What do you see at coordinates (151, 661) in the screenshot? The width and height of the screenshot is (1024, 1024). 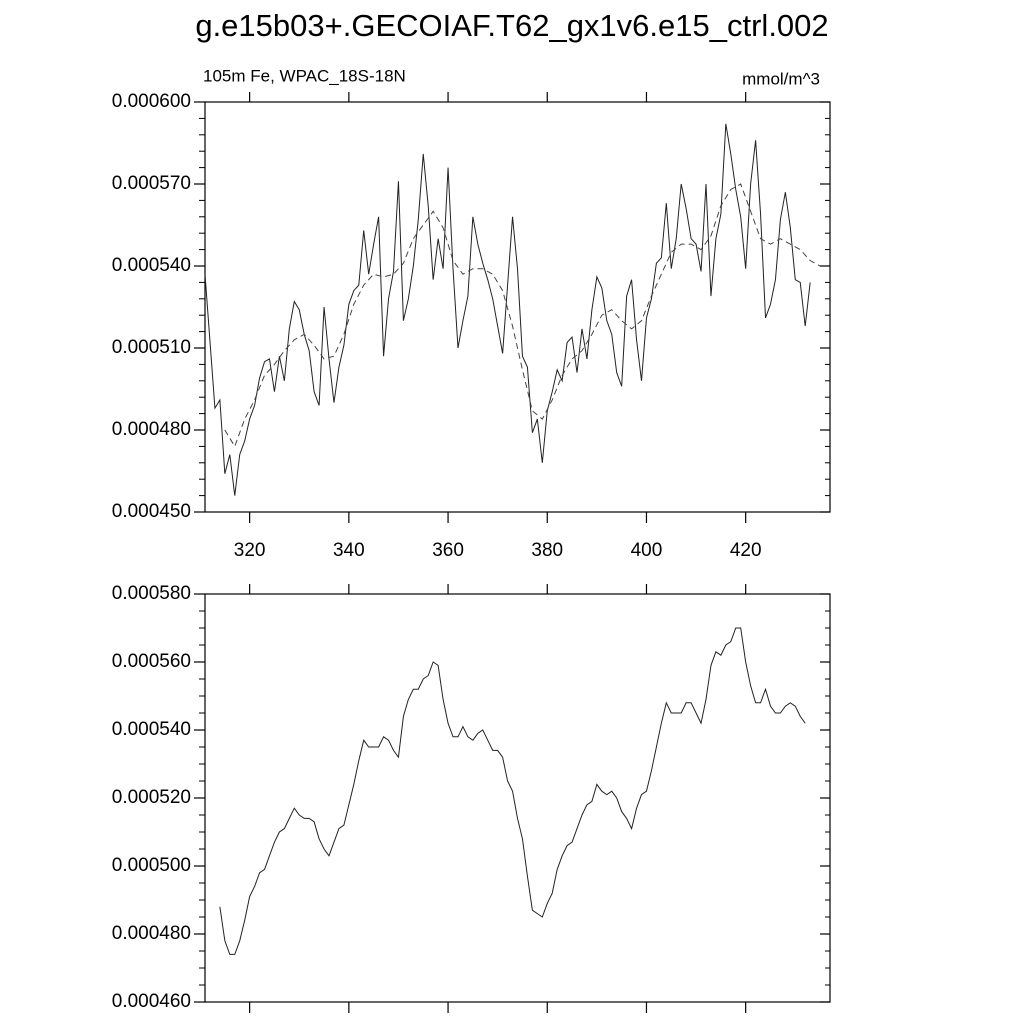 I see `y-tick-label: 0.000560` at bounding box center [151, 661].